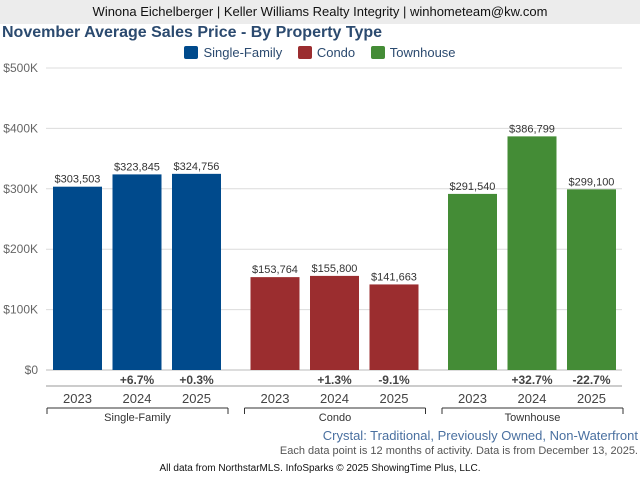 This screenshot has width=640, height=480. What do you see at coordinates (197, 167) in the screenshot?
I see `data-label: $324,756` at bounding box center [197, 167].